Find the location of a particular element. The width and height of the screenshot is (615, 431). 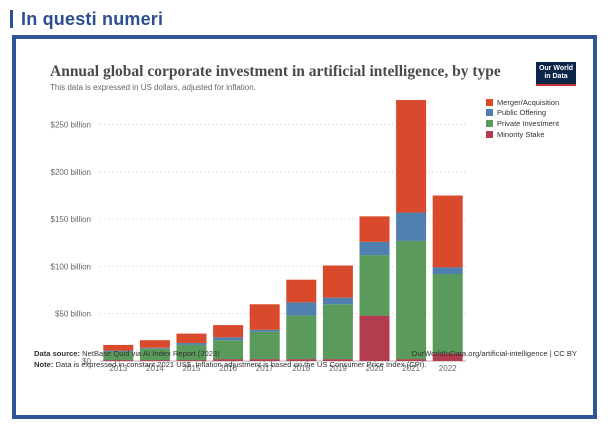

legend-item-minority-stake: Minority Stake is located at coordinates (522, 134).